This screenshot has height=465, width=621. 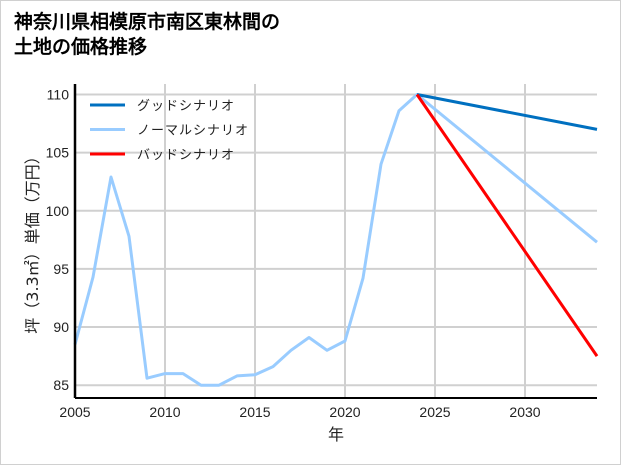 I want to click on y-tick-label: 100, so click(x=58, y=211).